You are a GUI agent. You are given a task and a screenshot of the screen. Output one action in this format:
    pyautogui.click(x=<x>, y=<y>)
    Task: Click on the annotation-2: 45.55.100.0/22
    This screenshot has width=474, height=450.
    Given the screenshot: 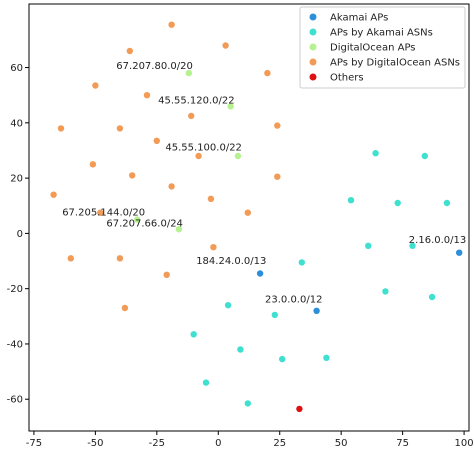 What is the action you would take?
    pyautogui.click(x=203, y=148)
    